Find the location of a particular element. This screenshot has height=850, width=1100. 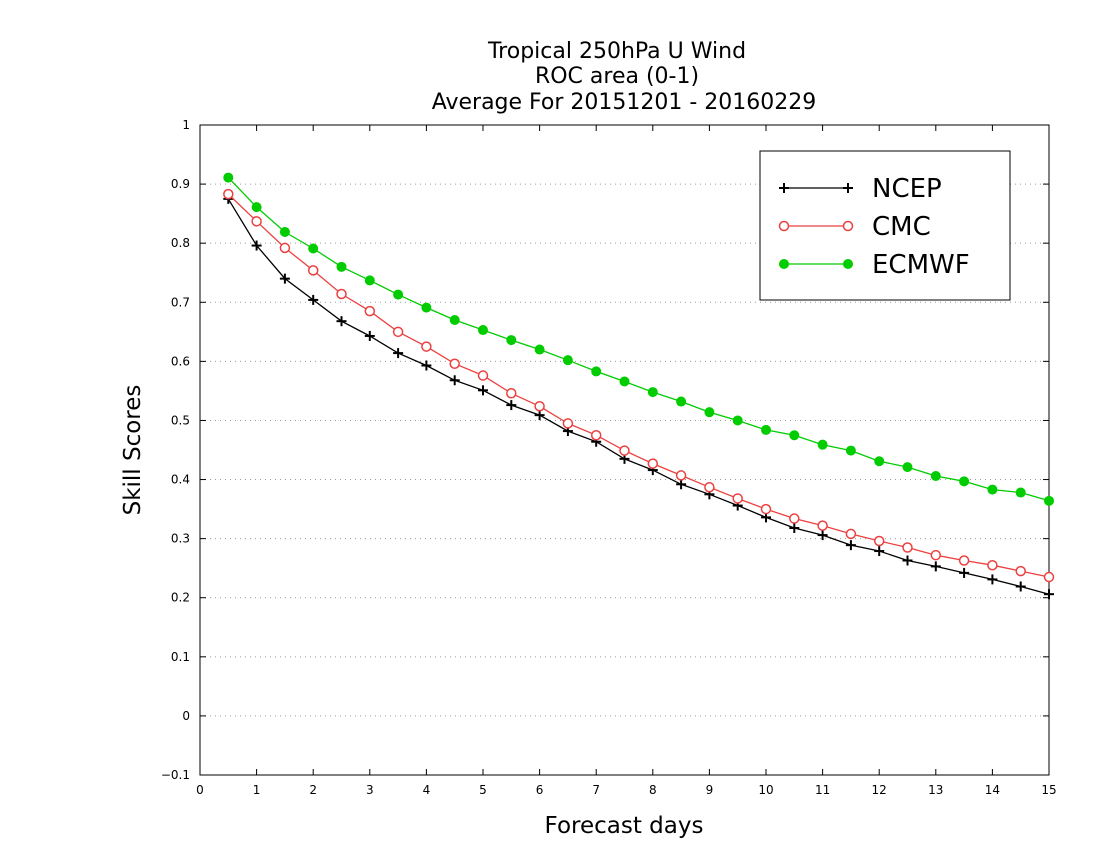

legend-item-ecmwf: ECMWF is located at coordinates (874, 265).